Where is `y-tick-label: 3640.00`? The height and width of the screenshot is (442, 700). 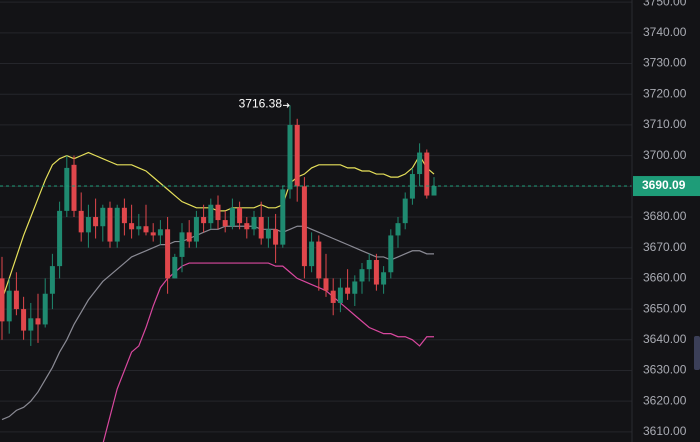 y-tick-label: 3640.00 is located at coordinates (665, 339).